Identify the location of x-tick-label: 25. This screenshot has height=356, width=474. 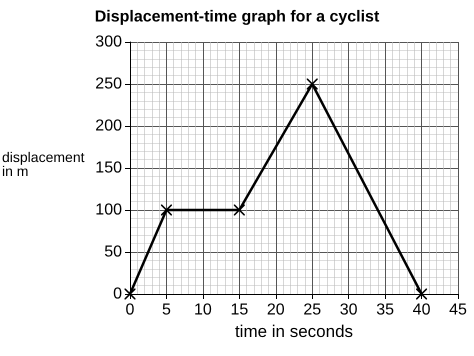
(312, 310).